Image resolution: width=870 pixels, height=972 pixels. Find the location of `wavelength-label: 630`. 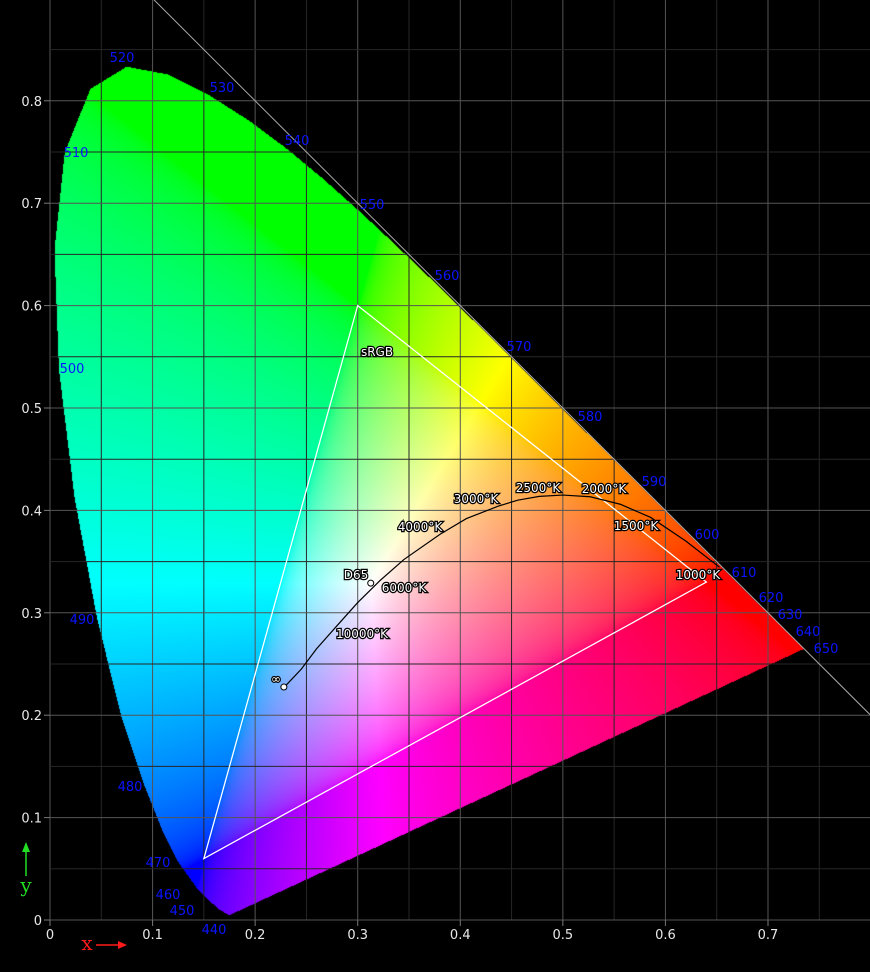

wavelength-label: 630 is located at coordinates (790, 615).